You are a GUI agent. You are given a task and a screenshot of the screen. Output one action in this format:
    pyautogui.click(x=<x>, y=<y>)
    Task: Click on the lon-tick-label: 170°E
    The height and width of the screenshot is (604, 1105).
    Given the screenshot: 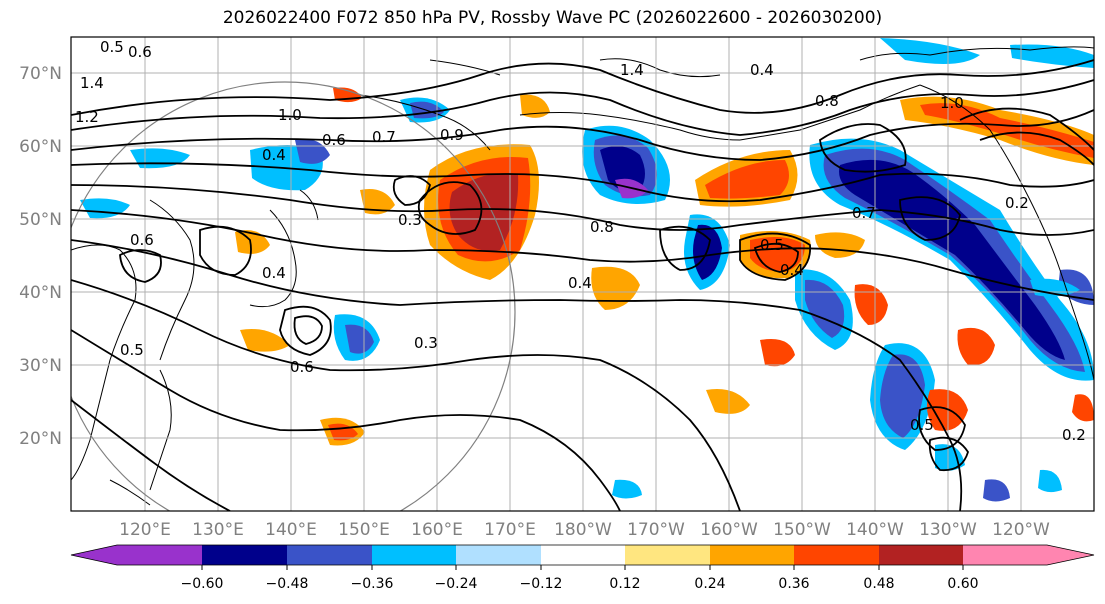 What is the action you would take?
    pyautogui.click(x=510, y=530)
    